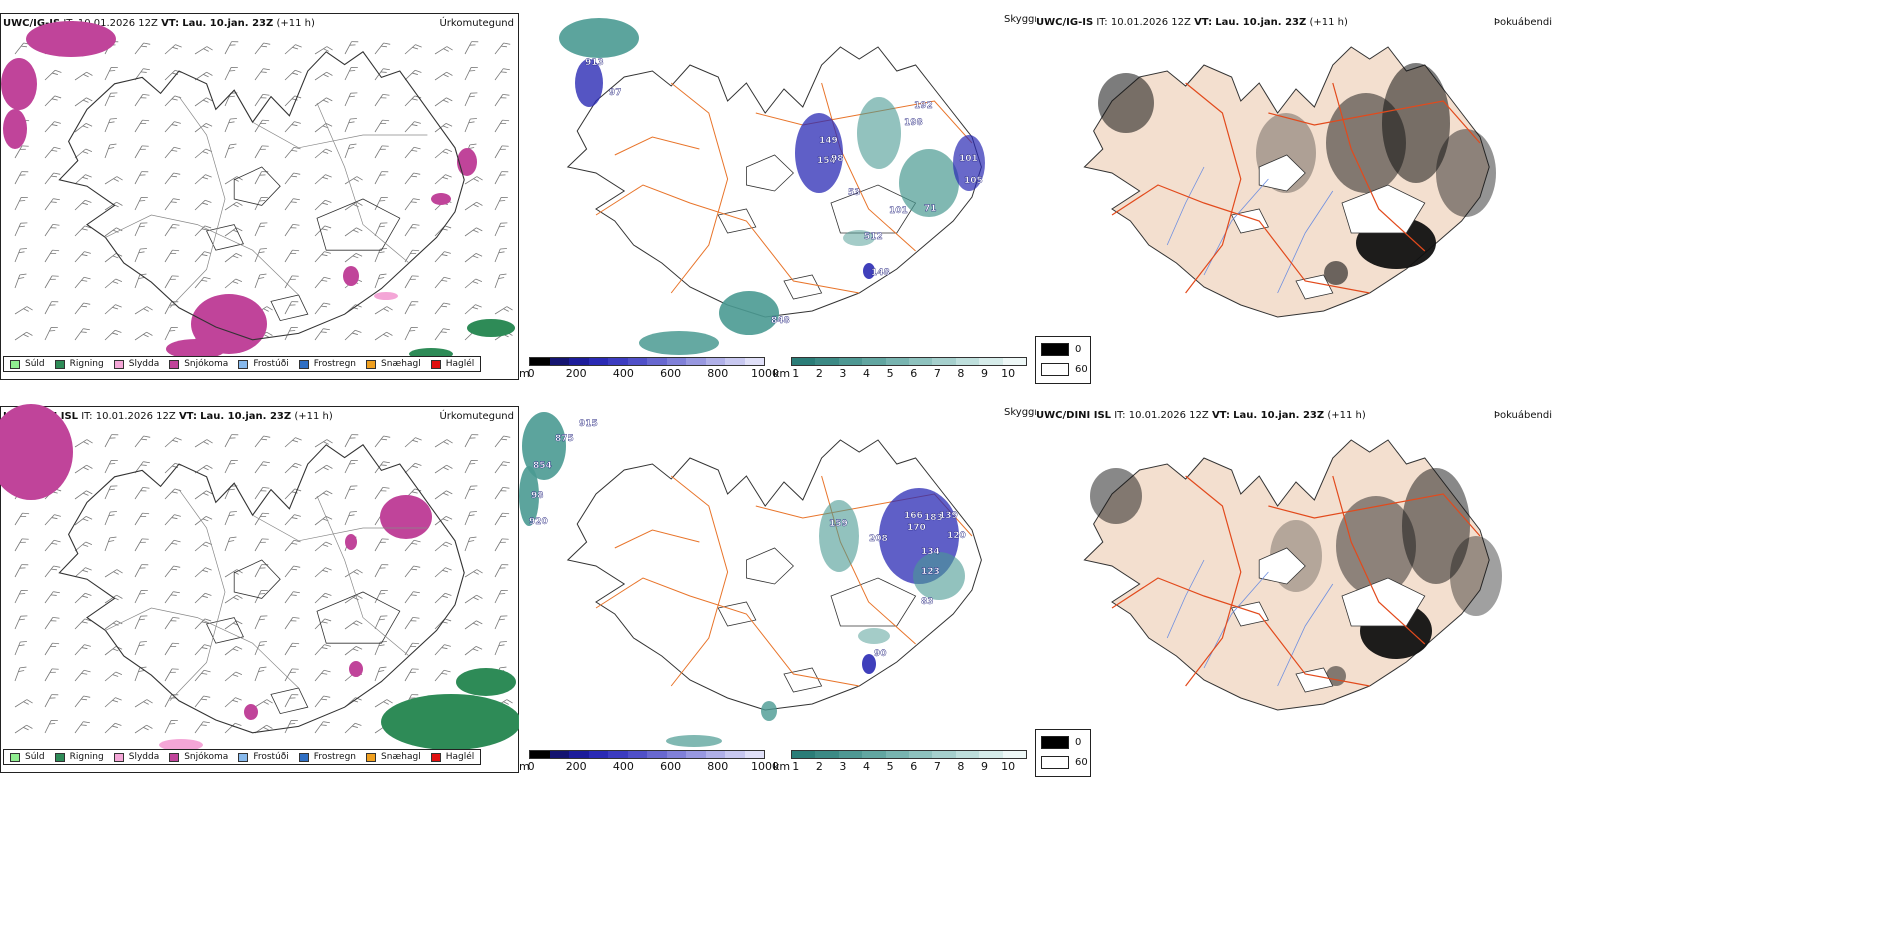  What do you see at coordinates (303, 757) in the screenshot?
I see `legend-swatch` at bounding box center [303, 757].